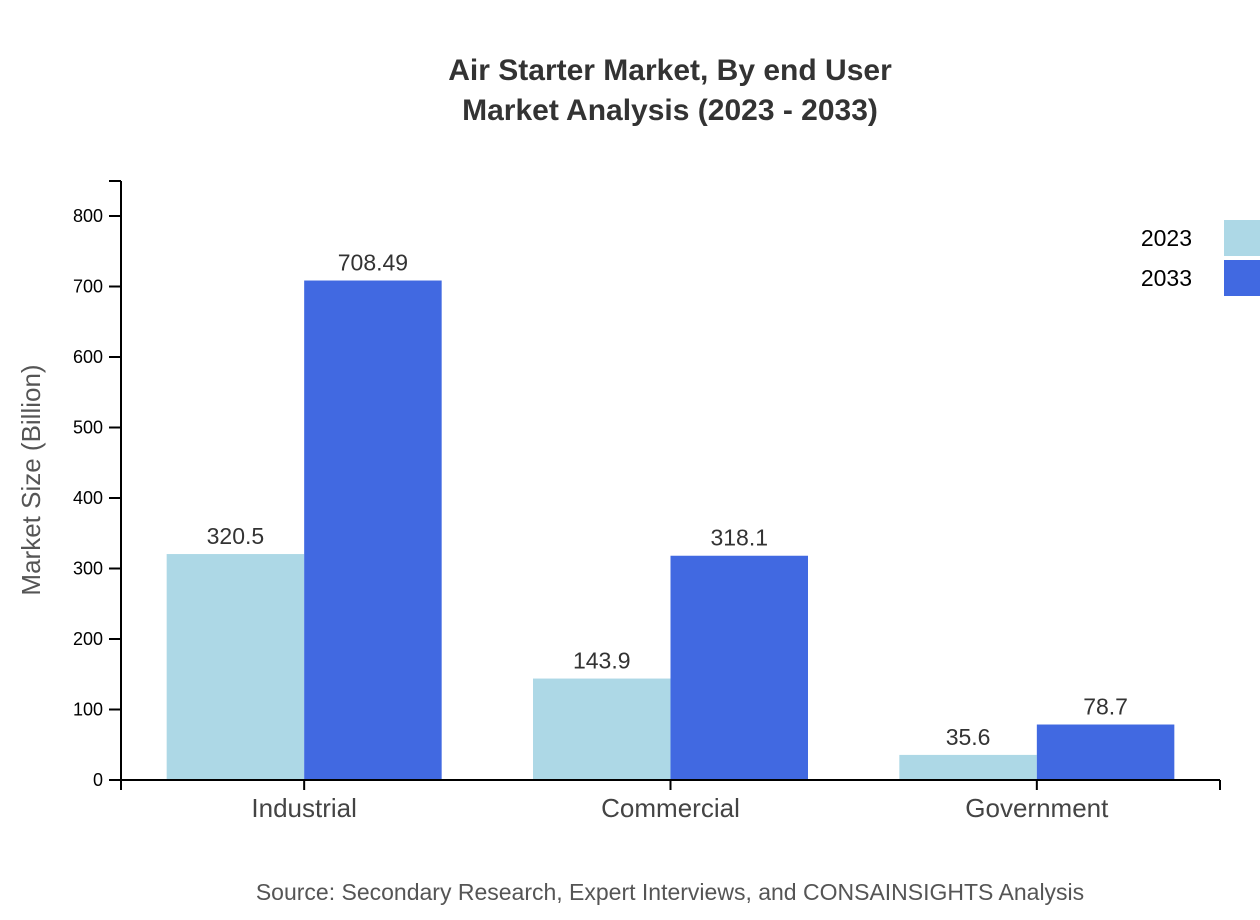 The width and height of the screenshot is (1260, 920). What do you see at coordinates (373, 530) in the screenshot?
I see `bar-2033-industrial` at bounding box center [373, 530].